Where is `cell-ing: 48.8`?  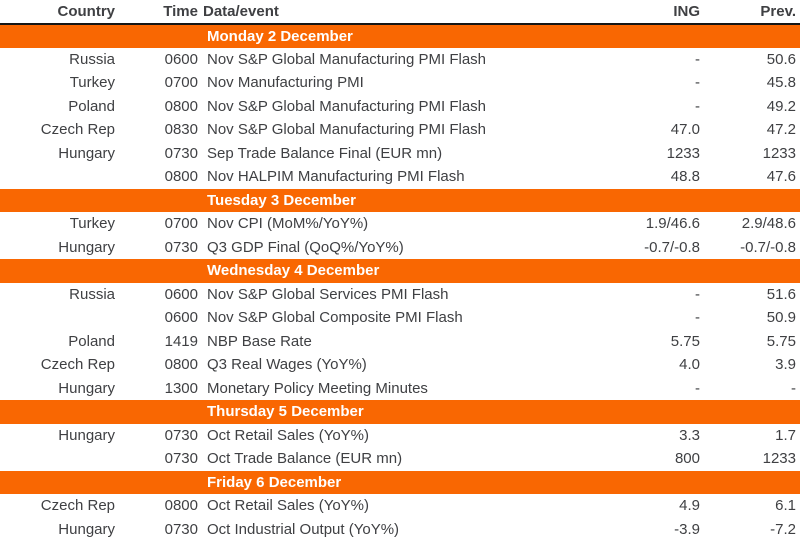 cell-ing: 48.8 is located at coordinates (650, 177).